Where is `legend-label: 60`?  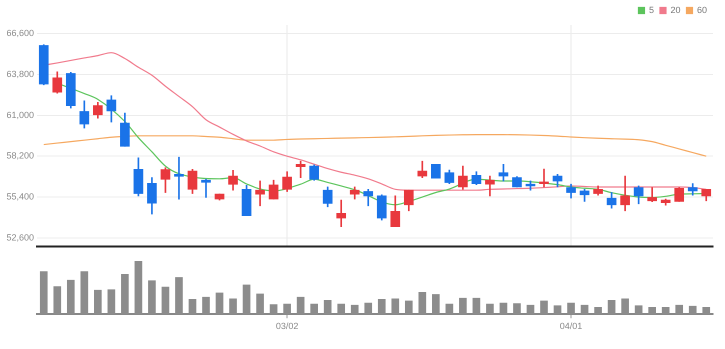
legend-label: 60 is located at coordinates (702, 9).